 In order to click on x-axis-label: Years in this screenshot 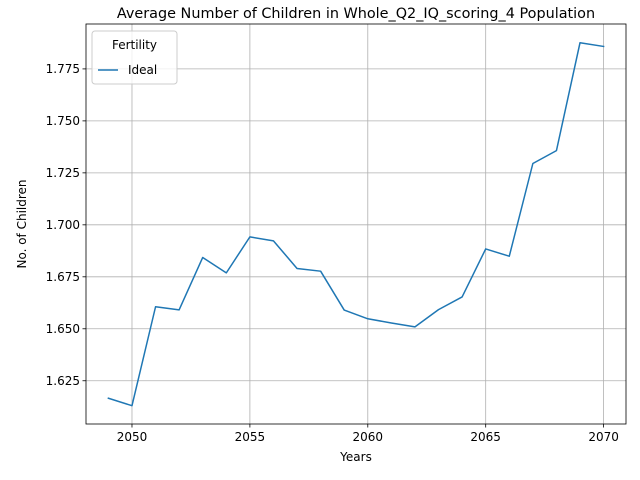, I will do `click(355, 457)`.